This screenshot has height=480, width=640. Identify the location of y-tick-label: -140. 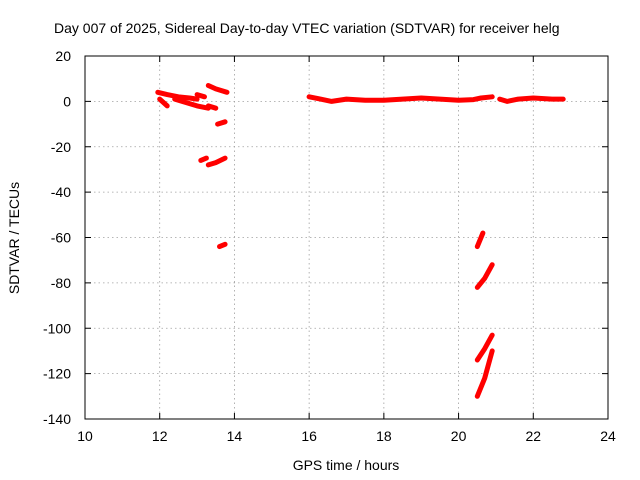
(57, 419).